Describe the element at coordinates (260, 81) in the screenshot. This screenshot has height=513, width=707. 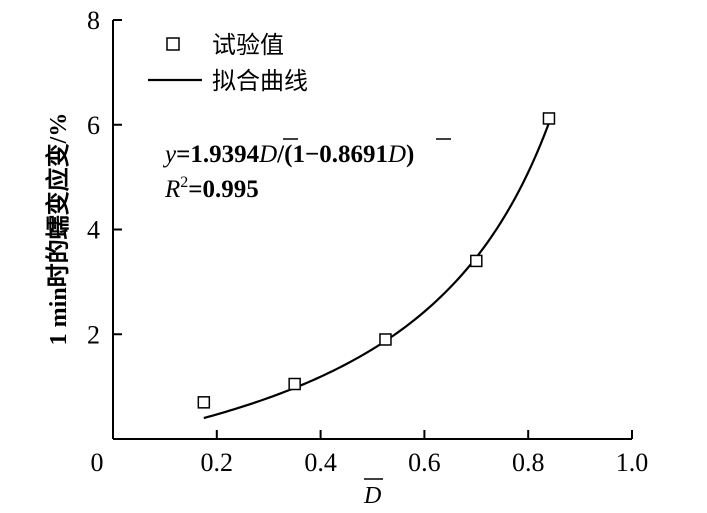
I see `legend-label-fit: 拟合曲线` at that location.